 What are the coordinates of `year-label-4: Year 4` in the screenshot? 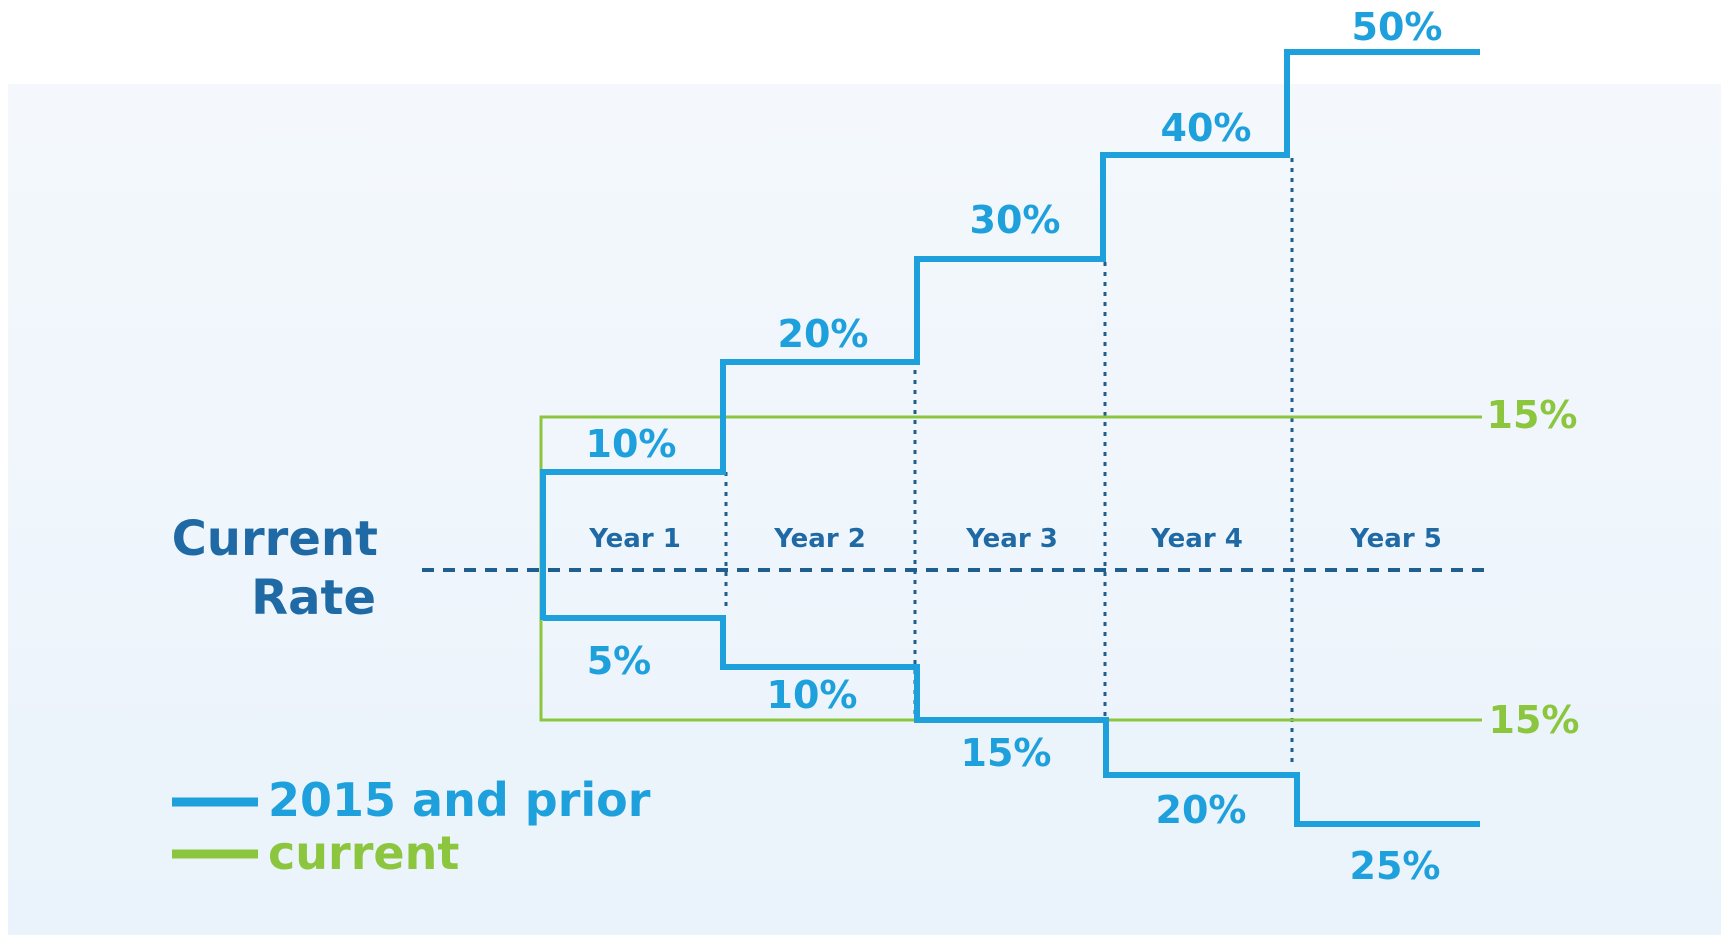 It's located at (1196, 539).